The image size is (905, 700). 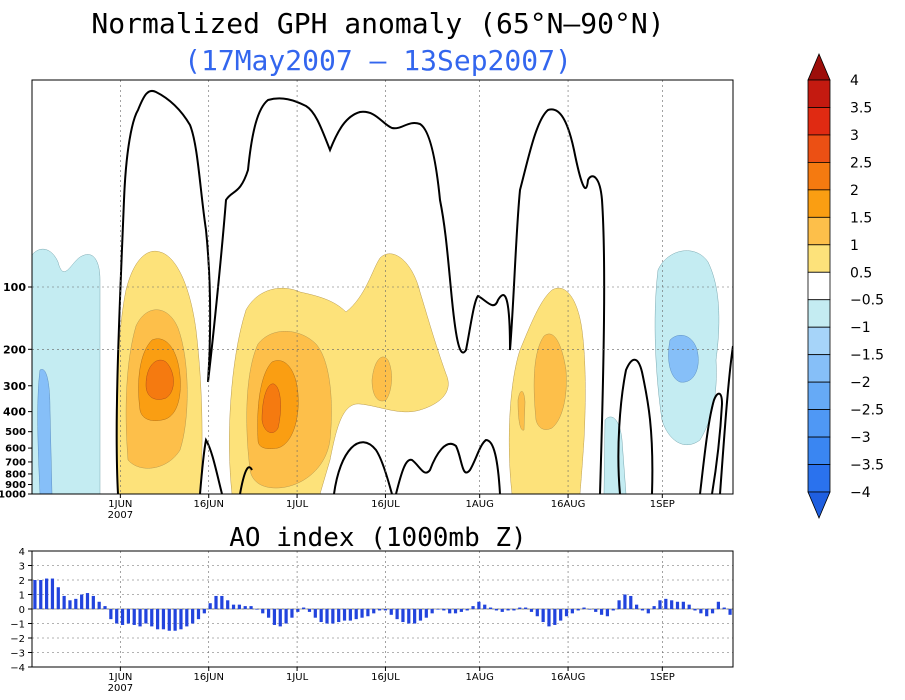 What do you see at coordinates (867, 356) in the screenshot?
I see `colorbar-label: −1.5` at bounding box center [867, 356].